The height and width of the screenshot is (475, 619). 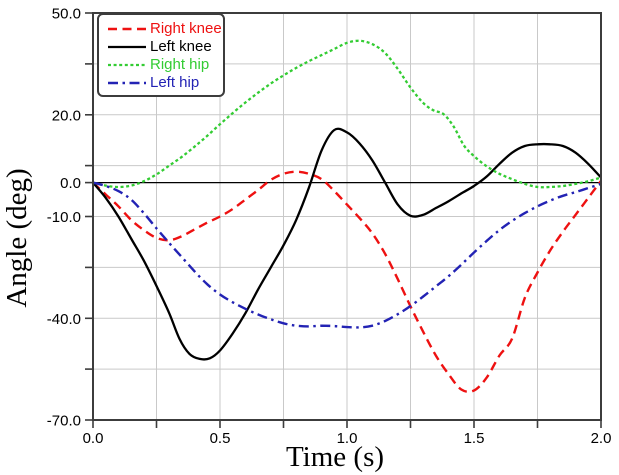 I want to click on legend-item-right-knee: Right knee, so click(x=164, y=29).